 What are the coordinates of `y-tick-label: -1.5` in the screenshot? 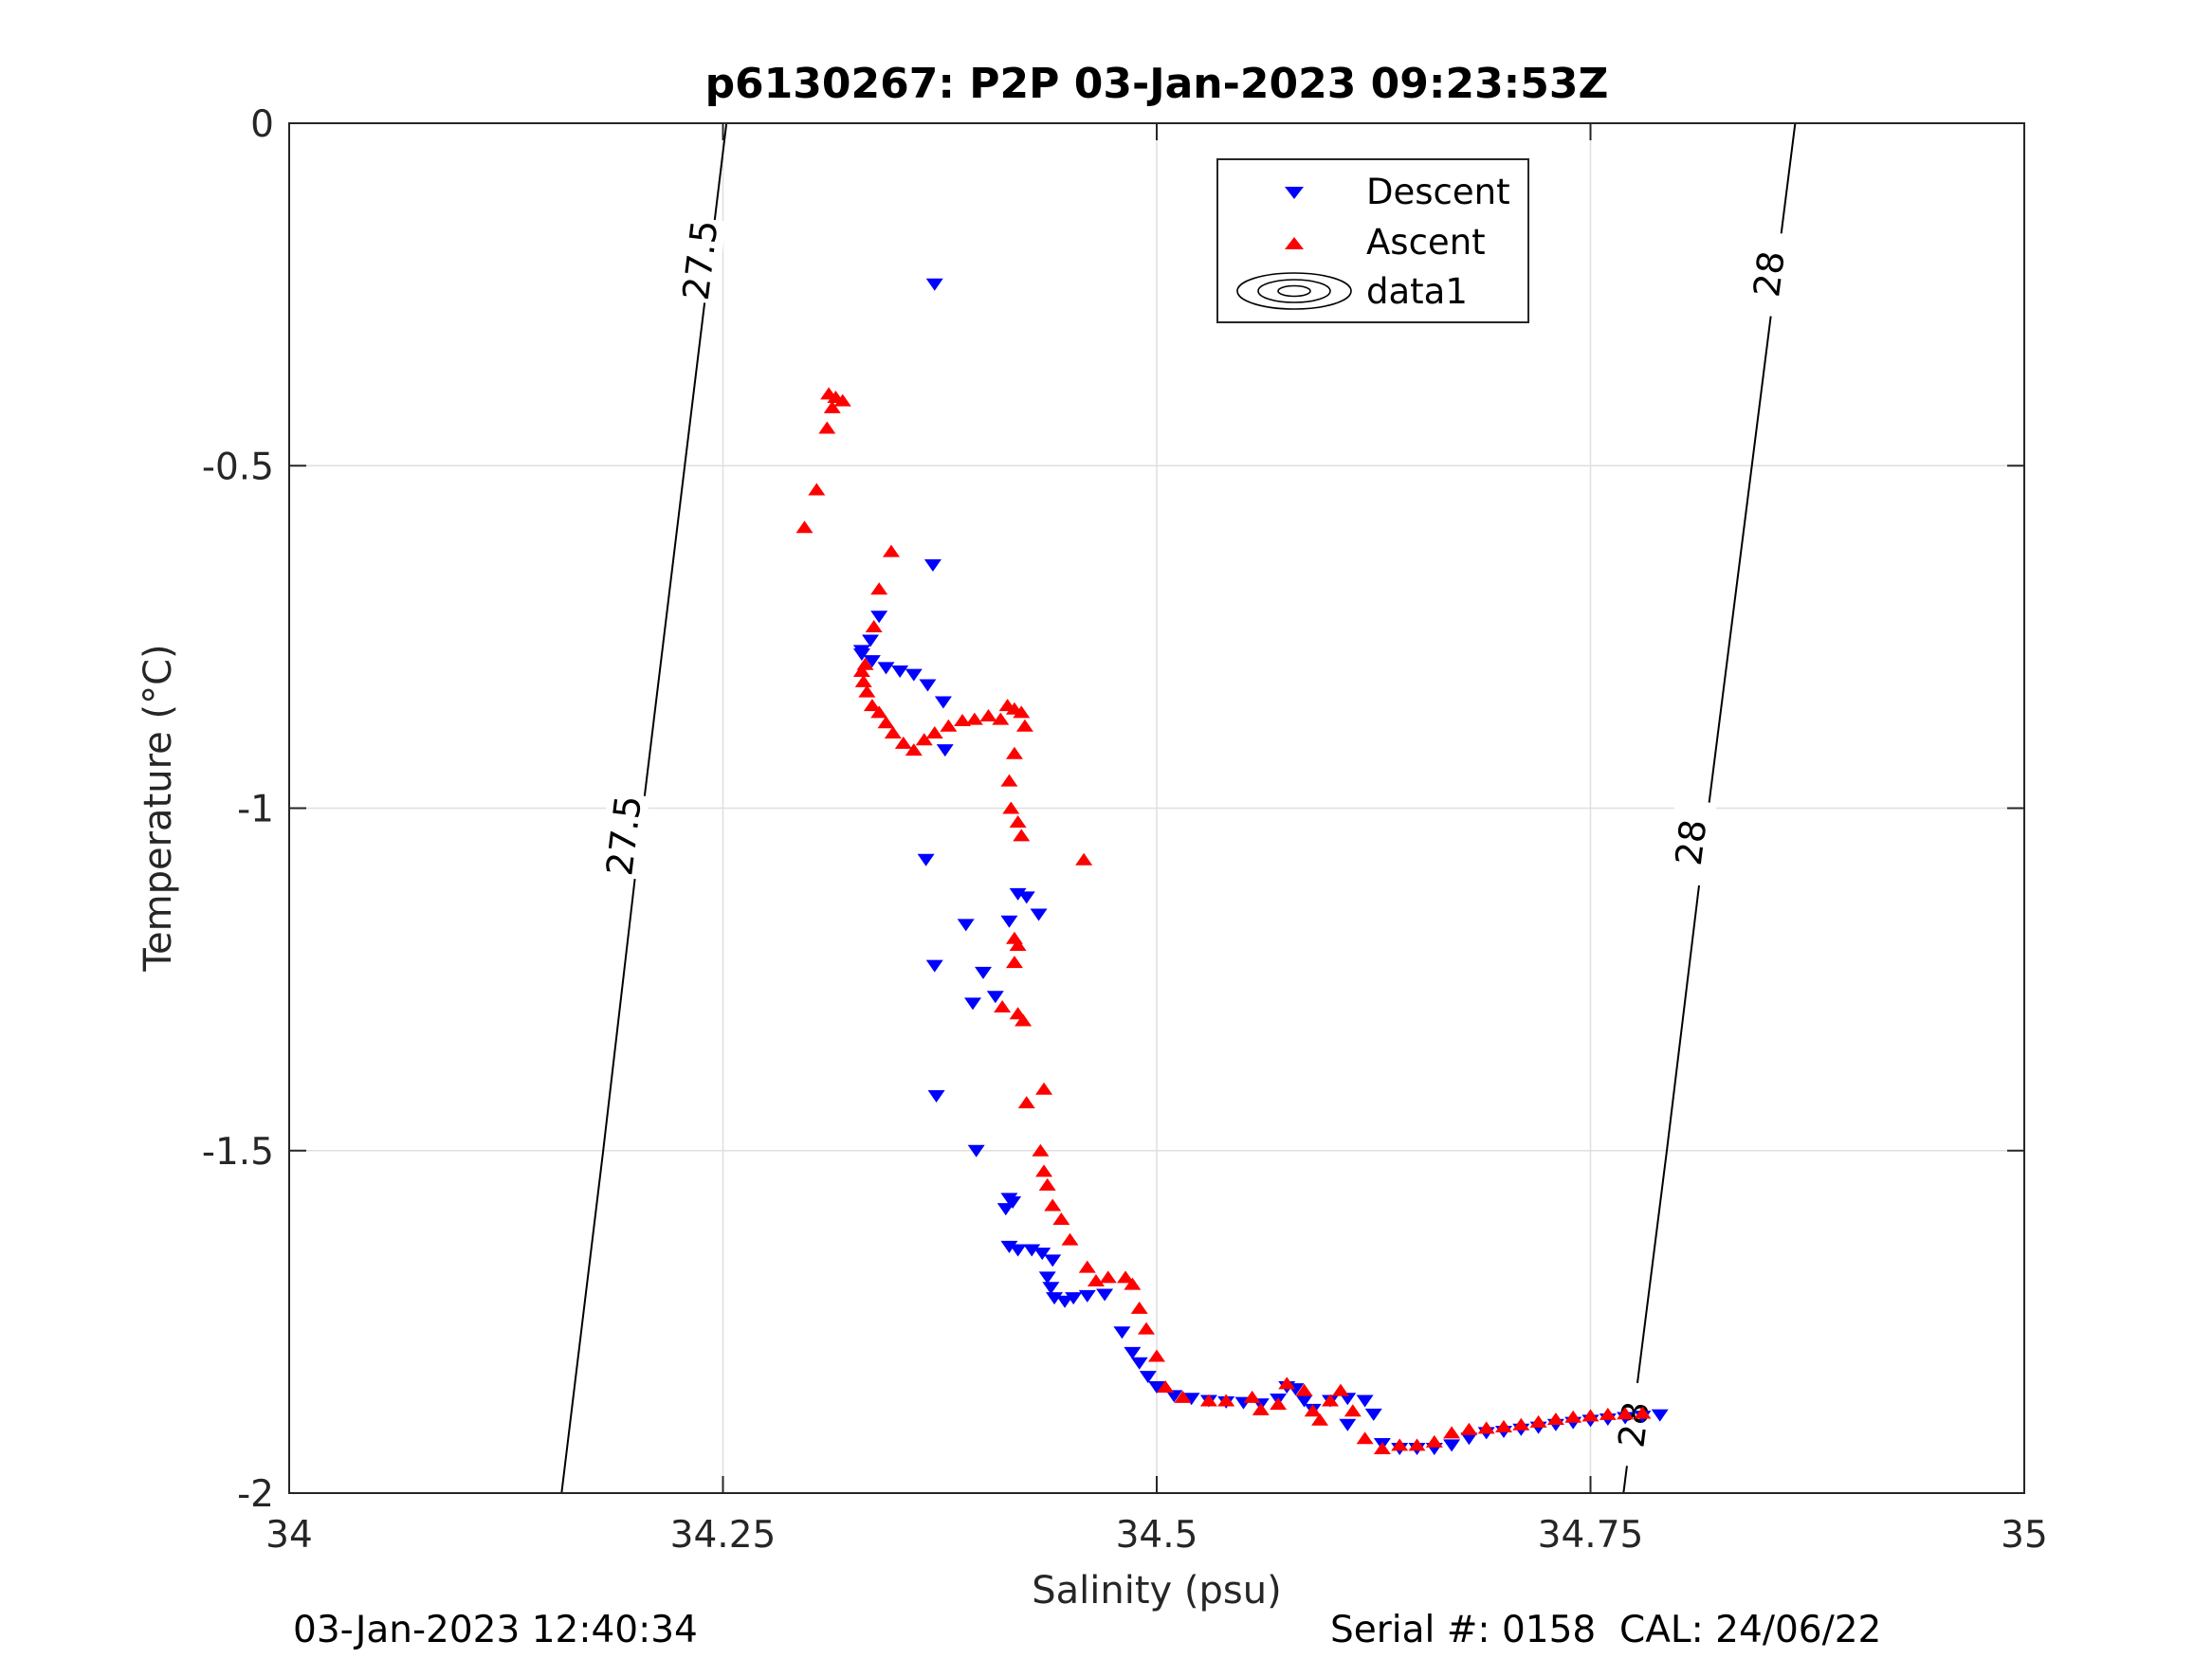 It's located at (238, 1152).